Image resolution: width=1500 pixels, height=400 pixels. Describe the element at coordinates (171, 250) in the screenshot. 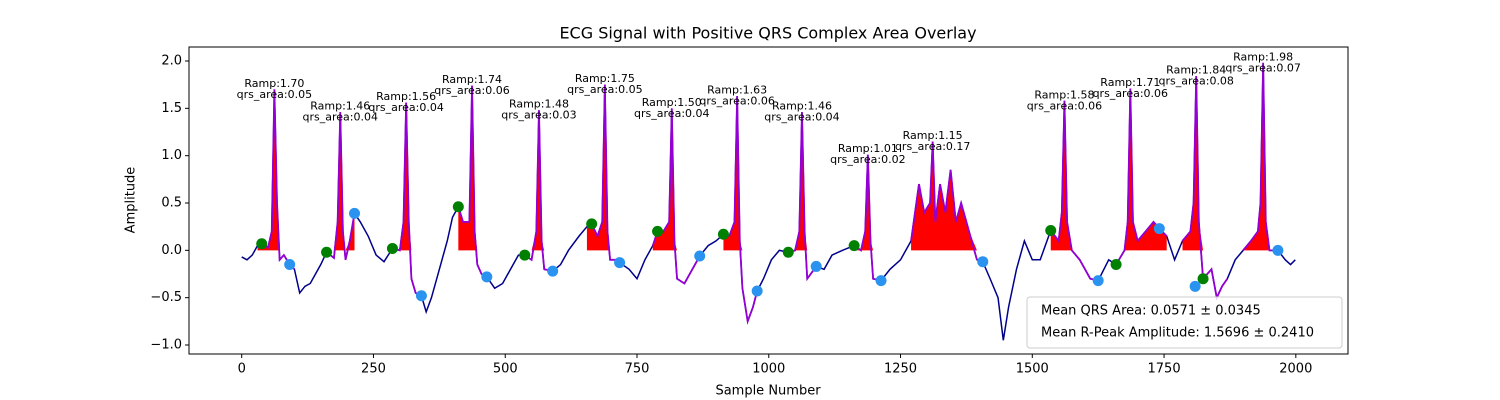

I see `y-tick-label: 0.0` at that location.